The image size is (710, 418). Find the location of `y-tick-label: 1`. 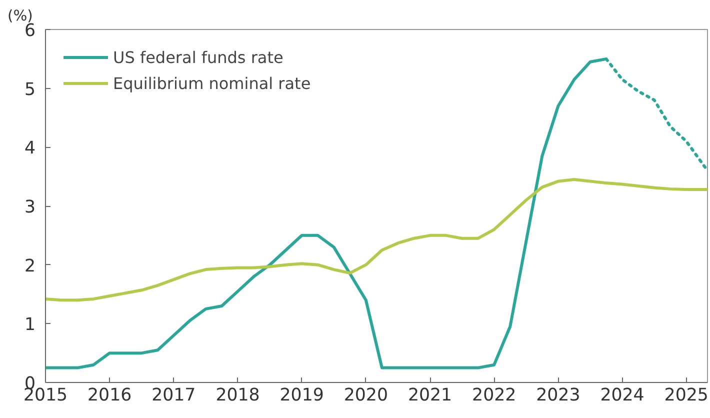

y-tick-label: 1 is located at coordinates (30, 325).